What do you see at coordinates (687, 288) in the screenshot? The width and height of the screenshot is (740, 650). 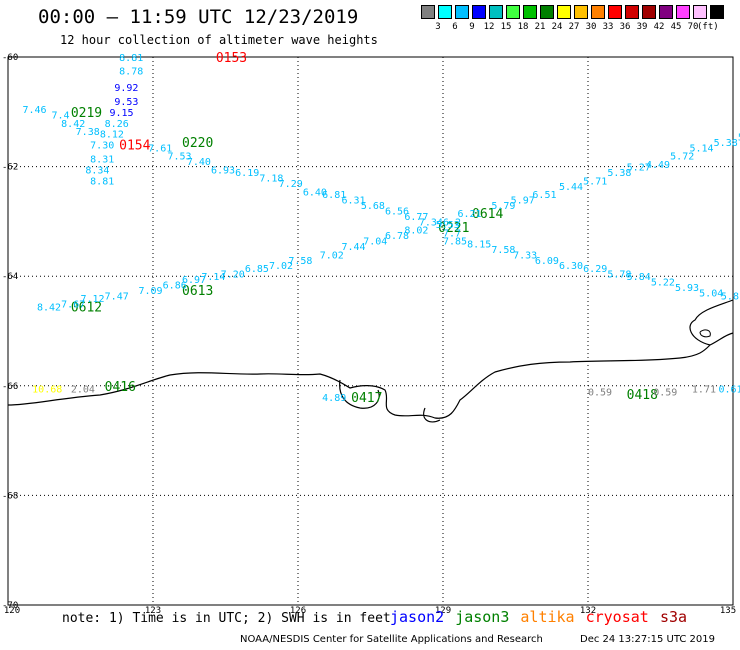 I see `swh-value: 5.93` at bounding box center [687, 288].